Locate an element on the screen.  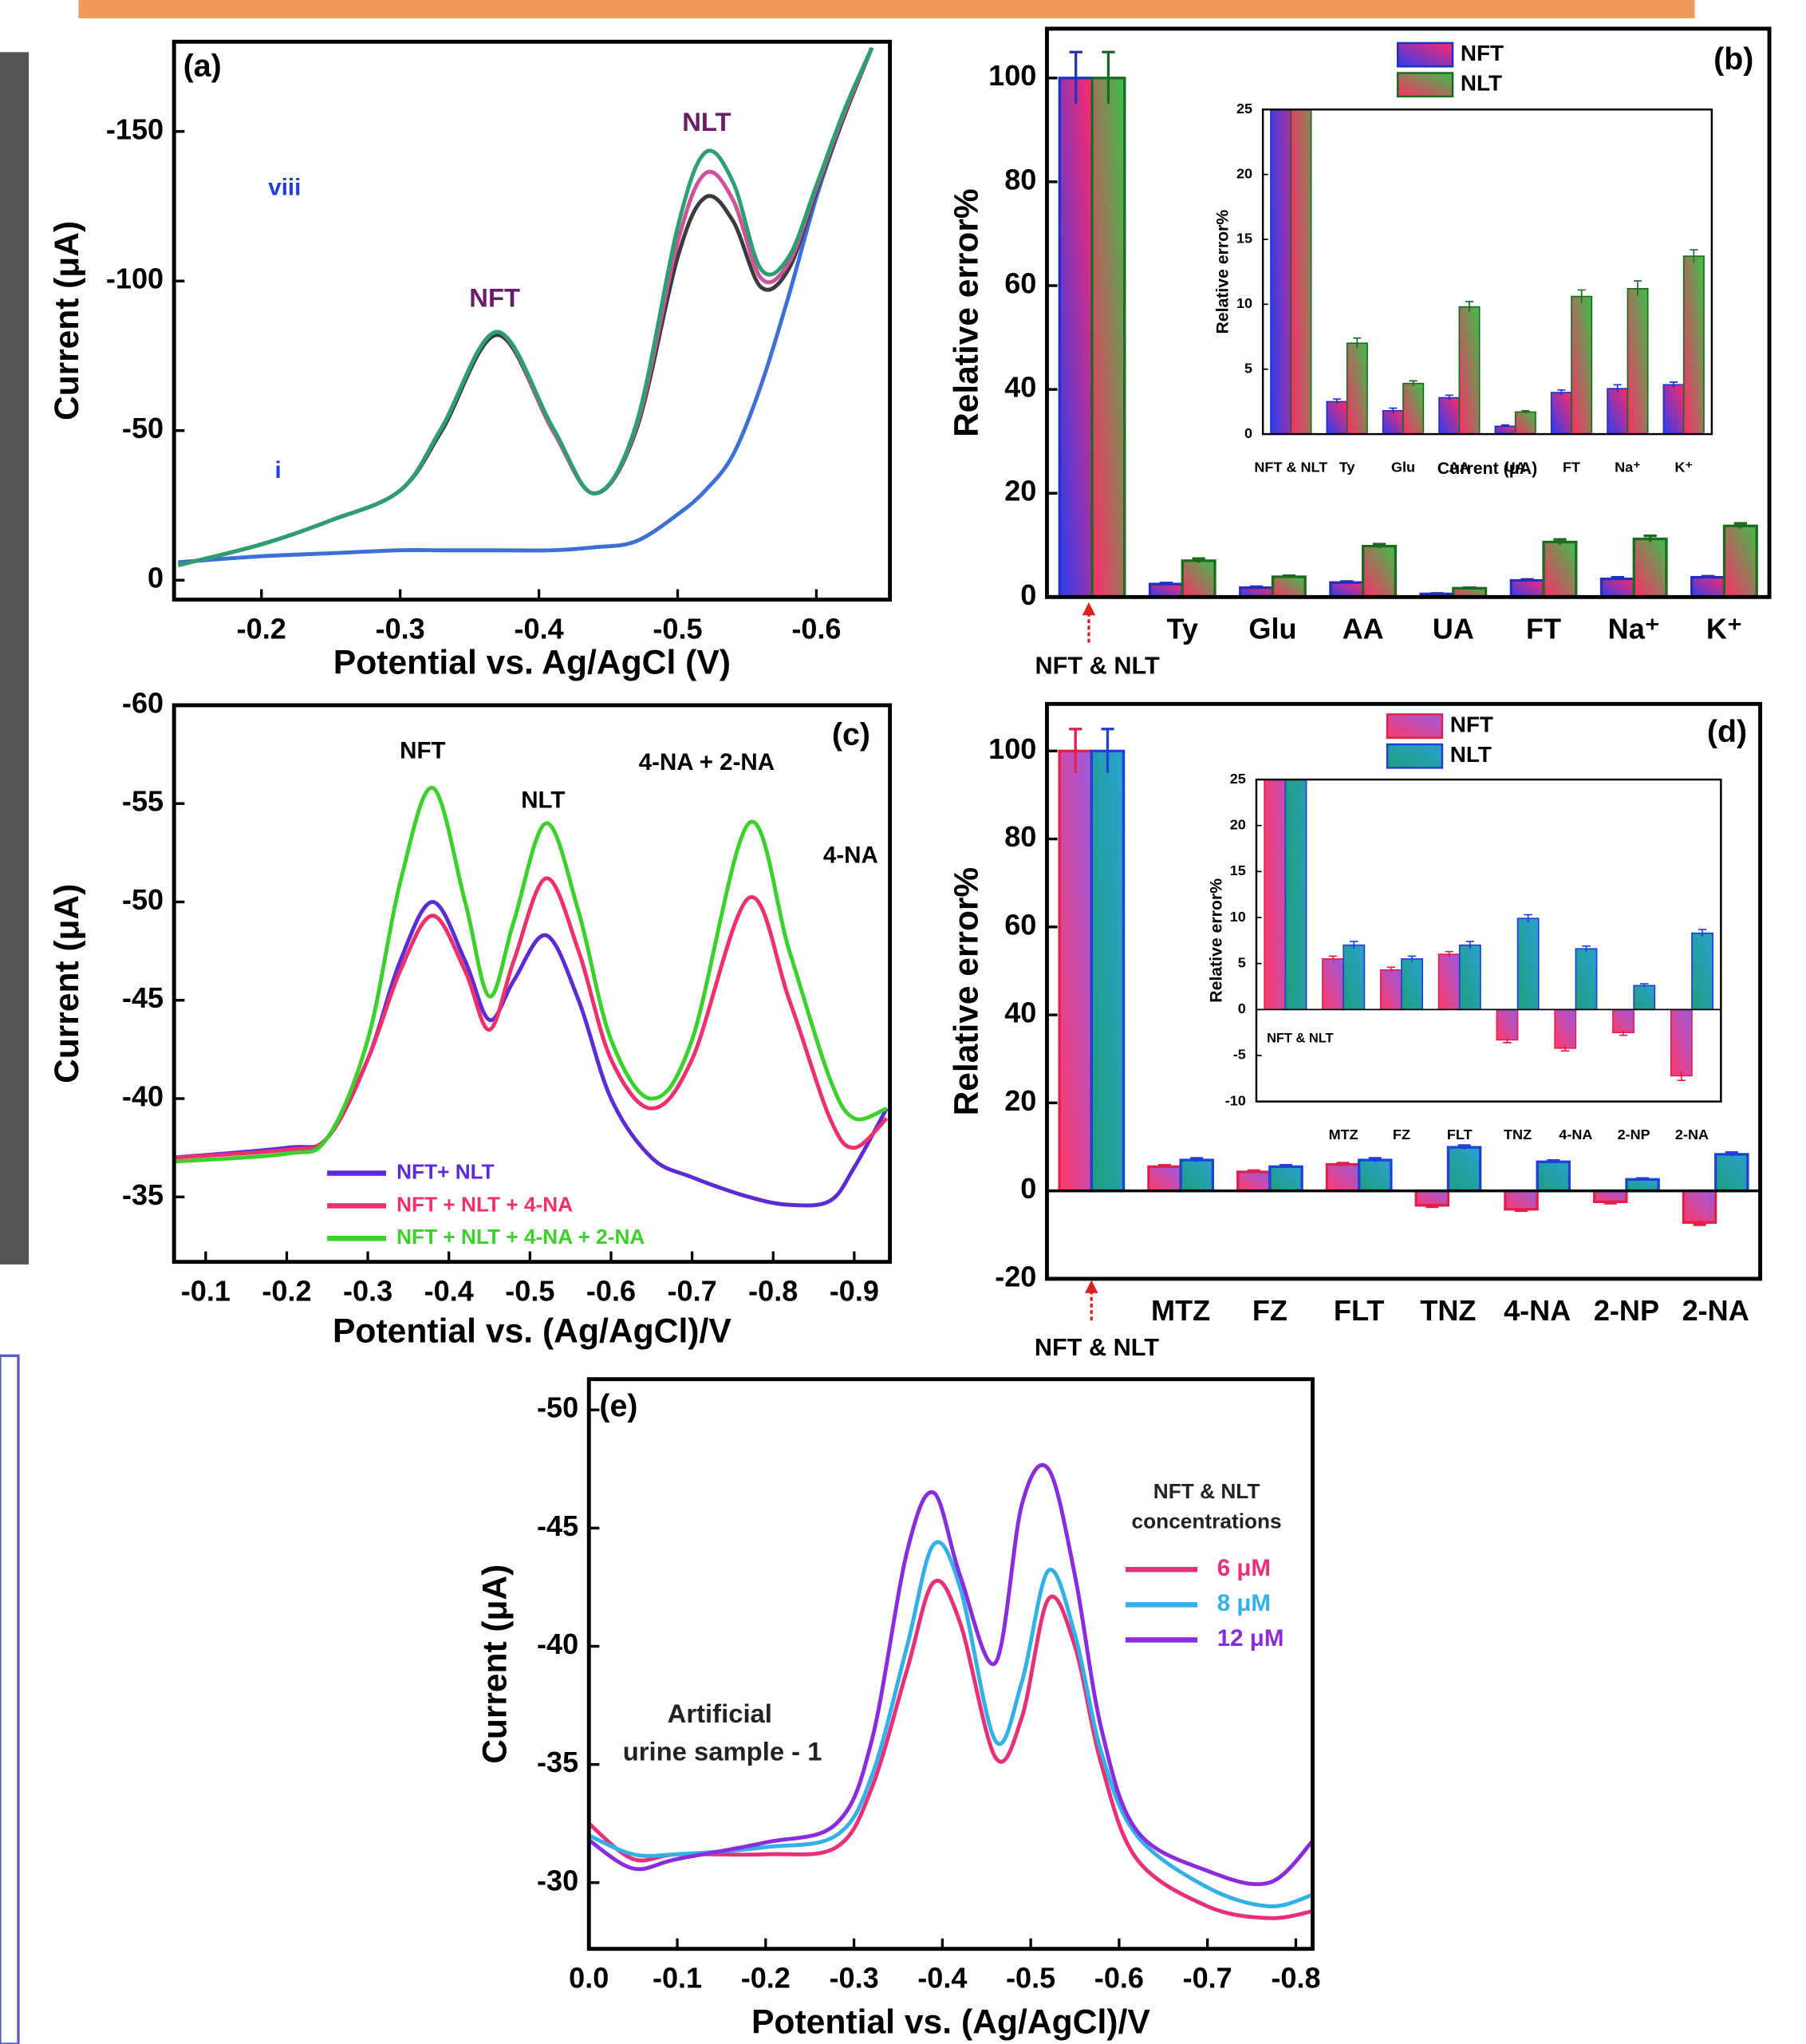
x-axis-label: Current (μA) is located at coordinates (1487, 468).